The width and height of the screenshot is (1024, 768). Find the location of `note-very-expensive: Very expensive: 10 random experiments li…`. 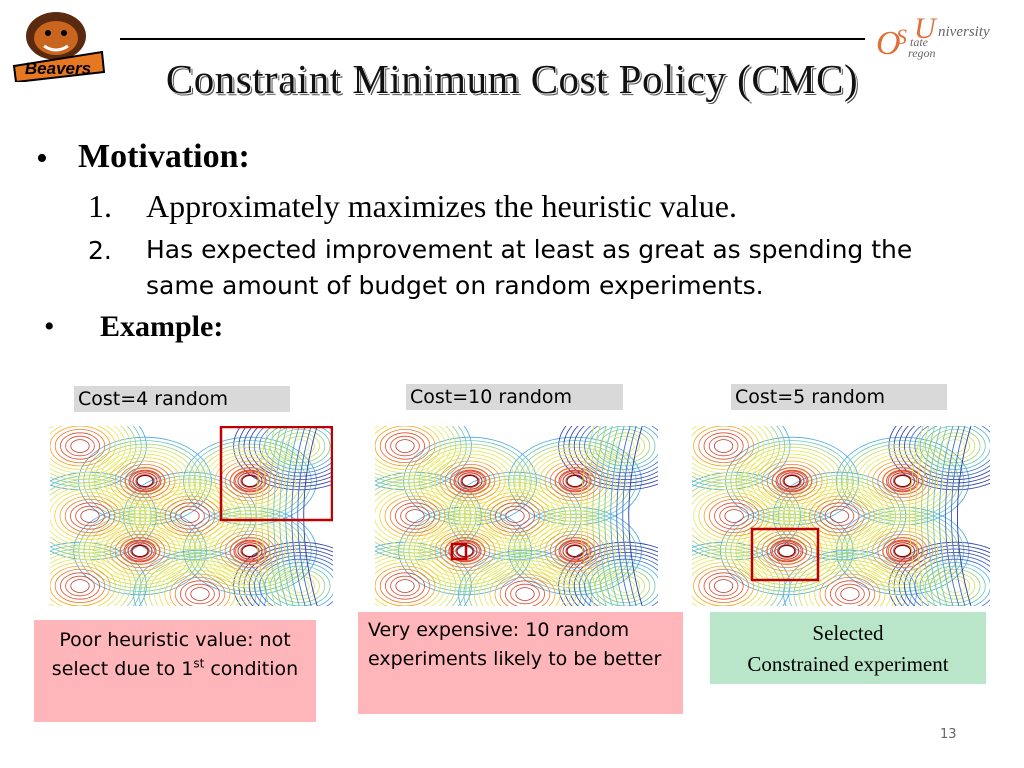

note-very-expensive: Very expensive: 10 random experiments li… is located at coordinates (520, 663).